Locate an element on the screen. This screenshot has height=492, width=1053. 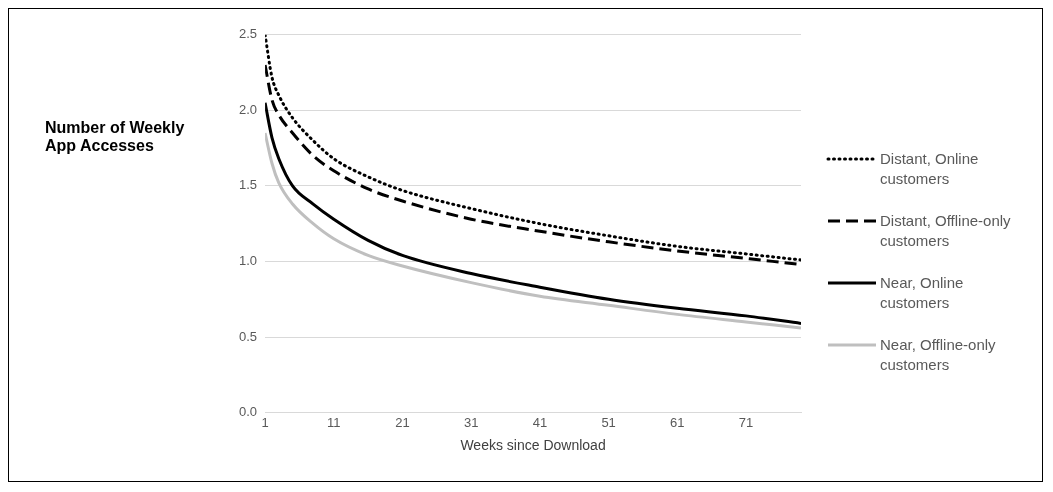
y-axis-title: Number of Weekly App Accesses is located at coordinates (115, 137).